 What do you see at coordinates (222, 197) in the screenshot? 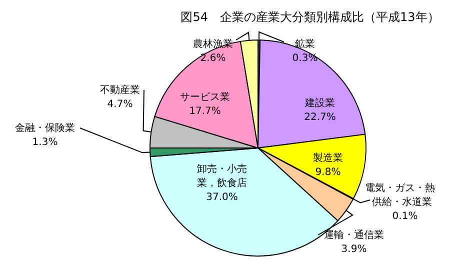
I see `data-label: 37.0%` at bounding box center [222, 197].